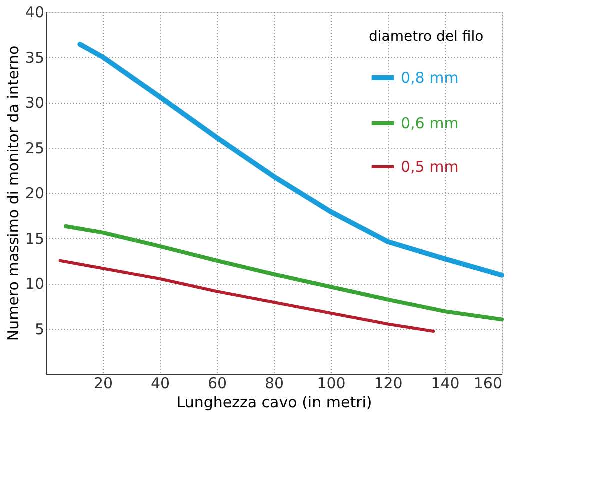 The width and height of the screenshot is (615, 493). Describe the element at coordinates (445, 383) in the screenshot. I see `x-tick-label: 140` at that location.